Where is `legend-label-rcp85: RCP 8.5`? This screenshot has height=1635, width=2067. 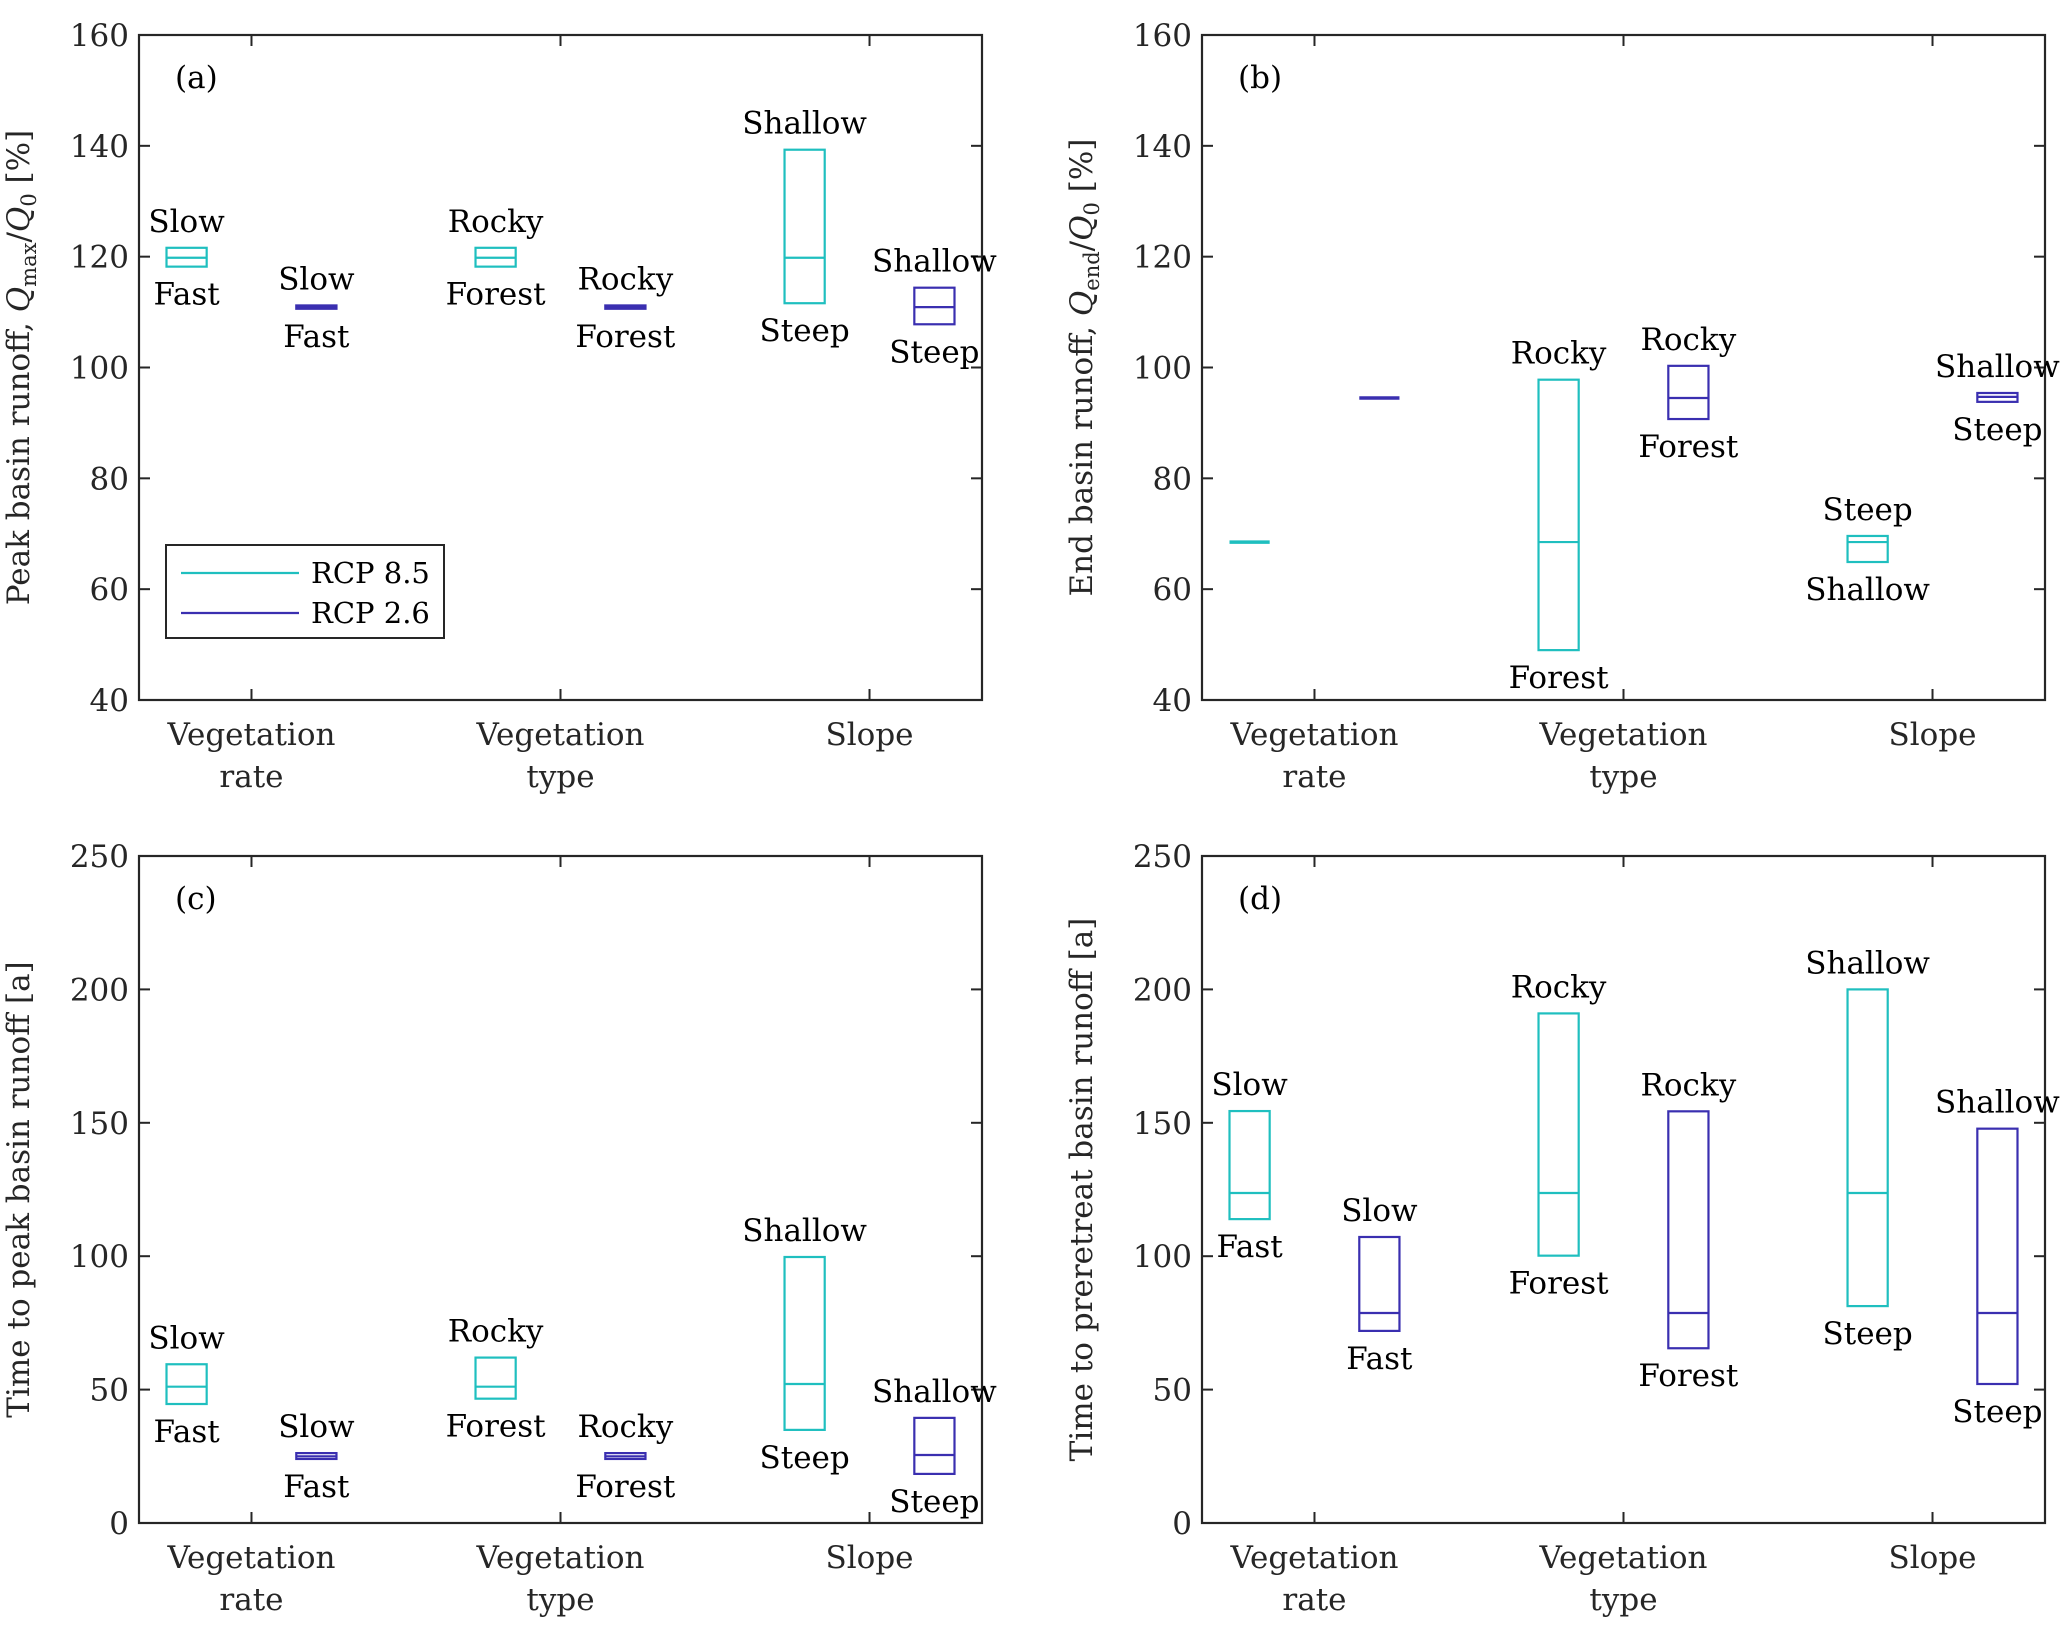 legend-label-rcp85: RCP 8.5 is located at coordinates (370, 573).